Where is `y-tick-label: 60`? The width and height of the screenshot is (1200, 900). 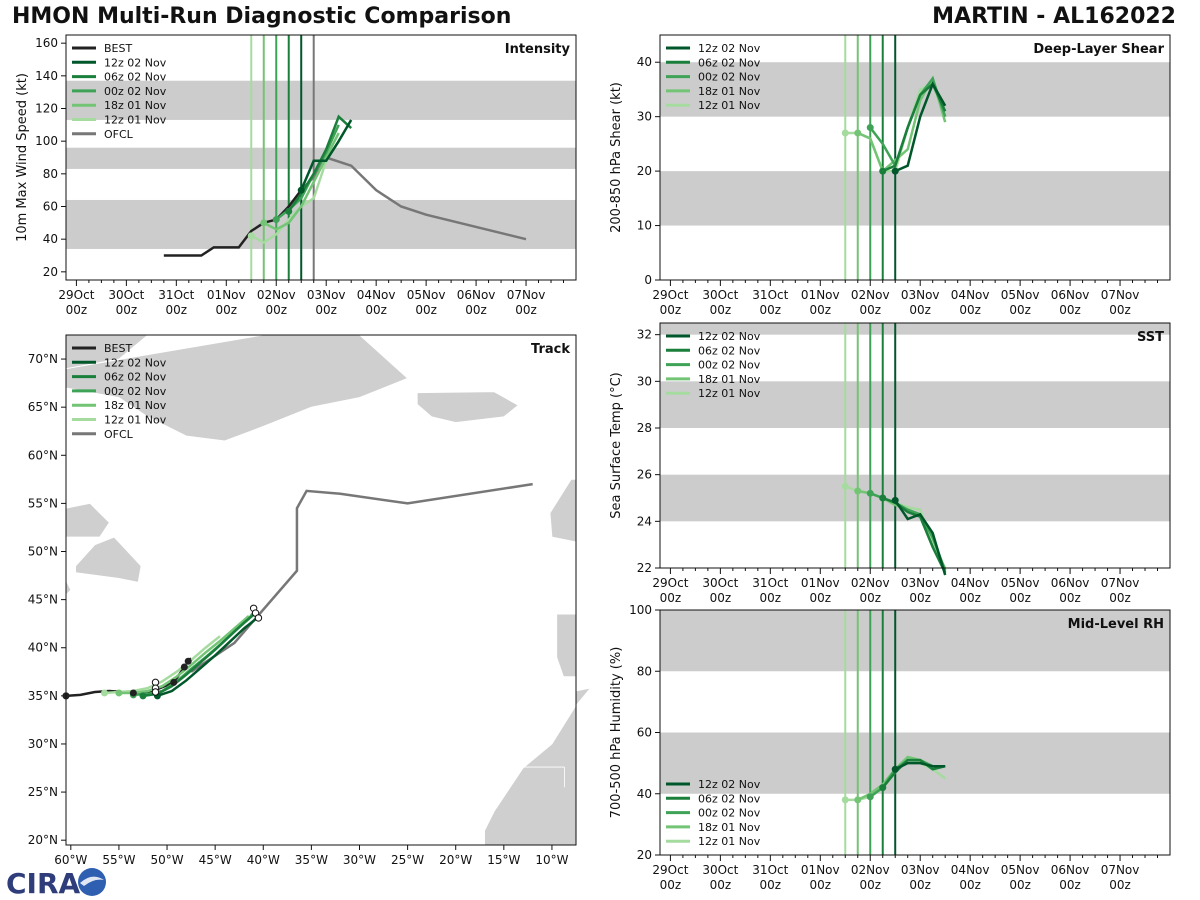
y-tick-label: 60 is located at coordinates (644, 733).